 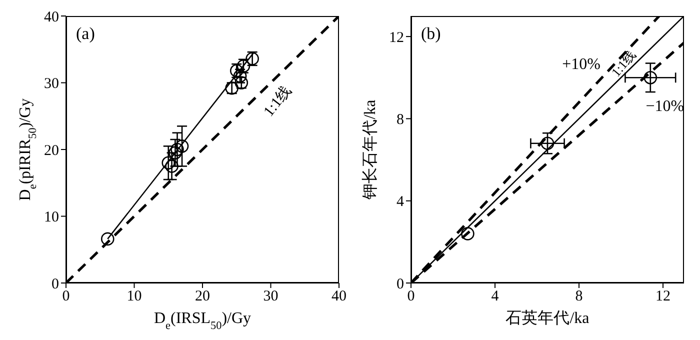 What do you see at coordinates (51, 84) in the screenshot?
I see `y-tick-label: 30` at bounding box center [51, 84].